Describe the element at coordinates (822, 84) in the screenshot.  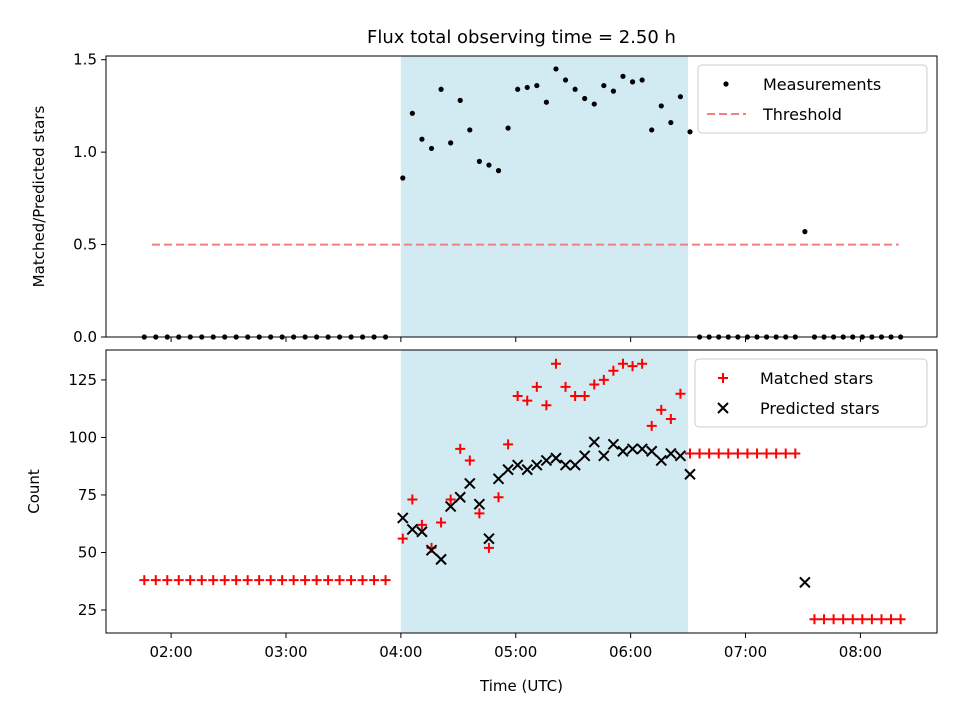
I see `legend-label: Measurements` at that location.